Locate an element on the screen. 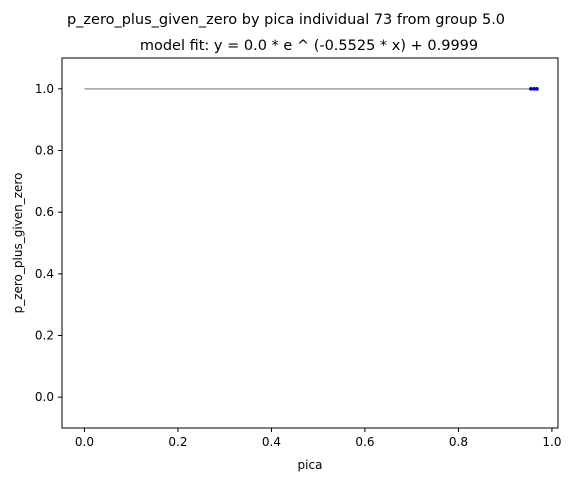 The width and height of the screenshot is (572, 485). y-tick-label: 0.2 is located at coordinates (44, 336).